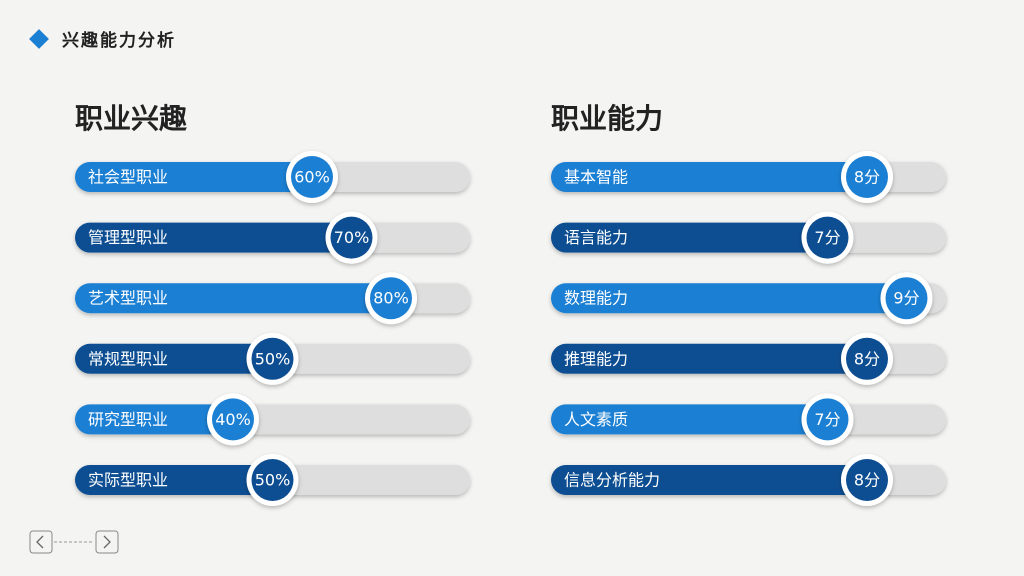  Describe the element at coordinates (272, 419) in the screenshot. I see `bar-row: 研究型职业 40%` at that location.